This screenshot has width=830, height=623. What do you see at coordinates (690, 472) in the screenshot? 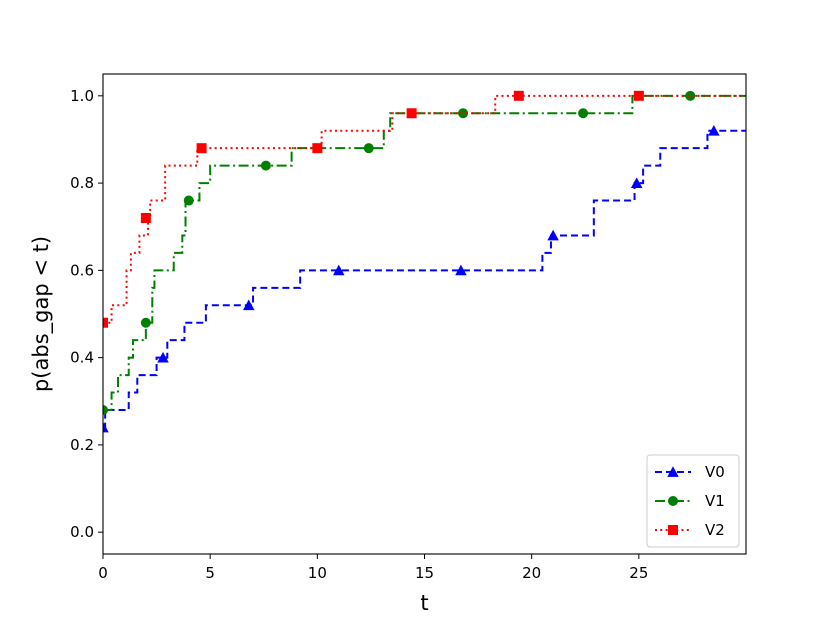
I see `legend-item-v0: V0` at bounding box center [690, 472].